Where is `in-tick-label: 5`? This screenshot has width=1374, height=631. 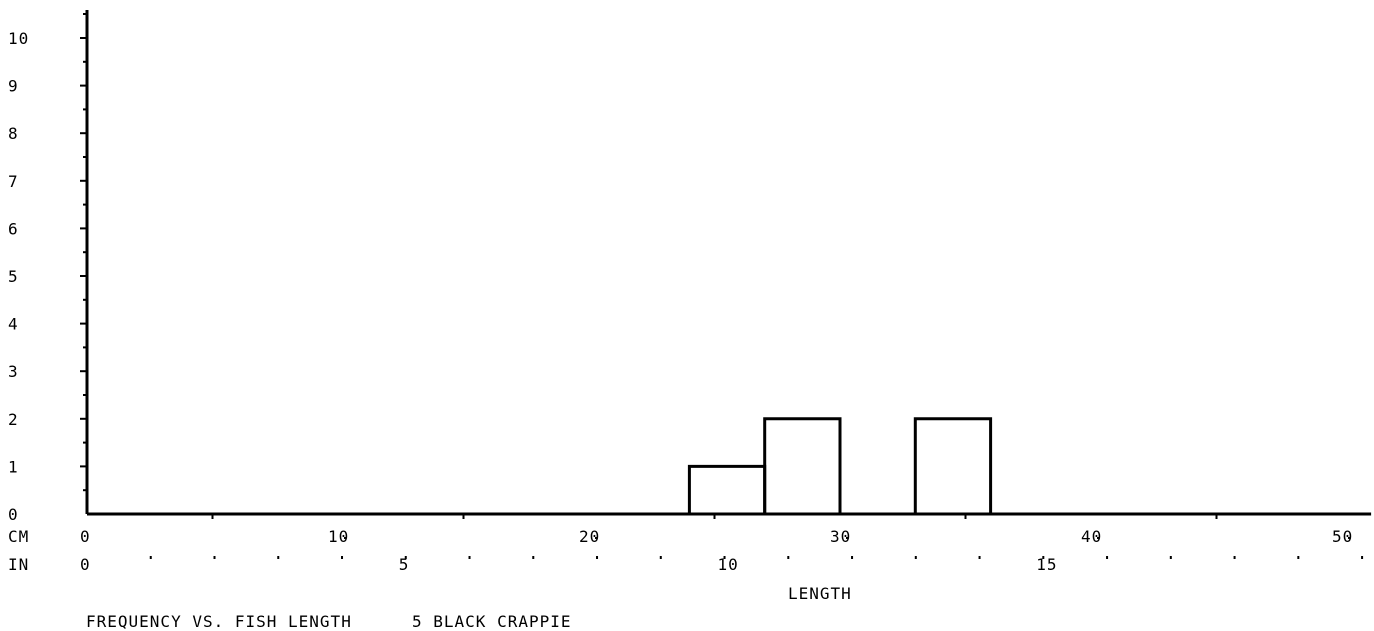 in-tick-label: 5 is located at coordinates (404, 564).